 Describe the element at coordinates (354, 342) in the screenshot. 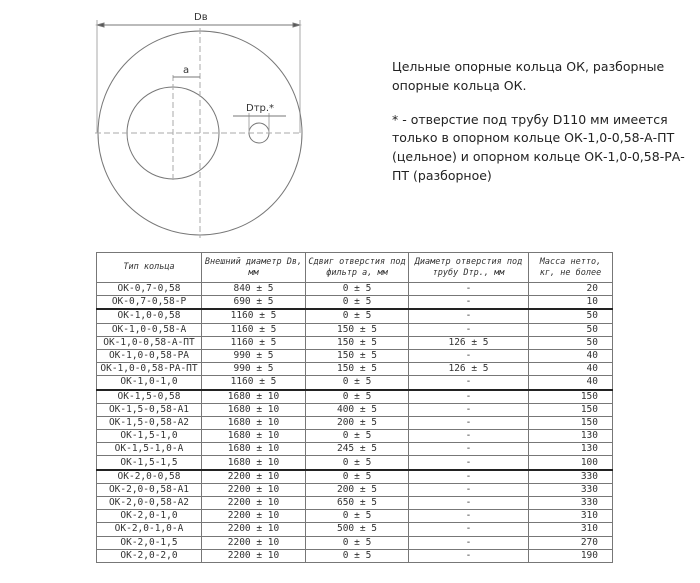

I see `table-row: ОК-1,0-0,58-А-ПТ 1160 ± 5 150 ± 5 126 ± 5 50` at that location.